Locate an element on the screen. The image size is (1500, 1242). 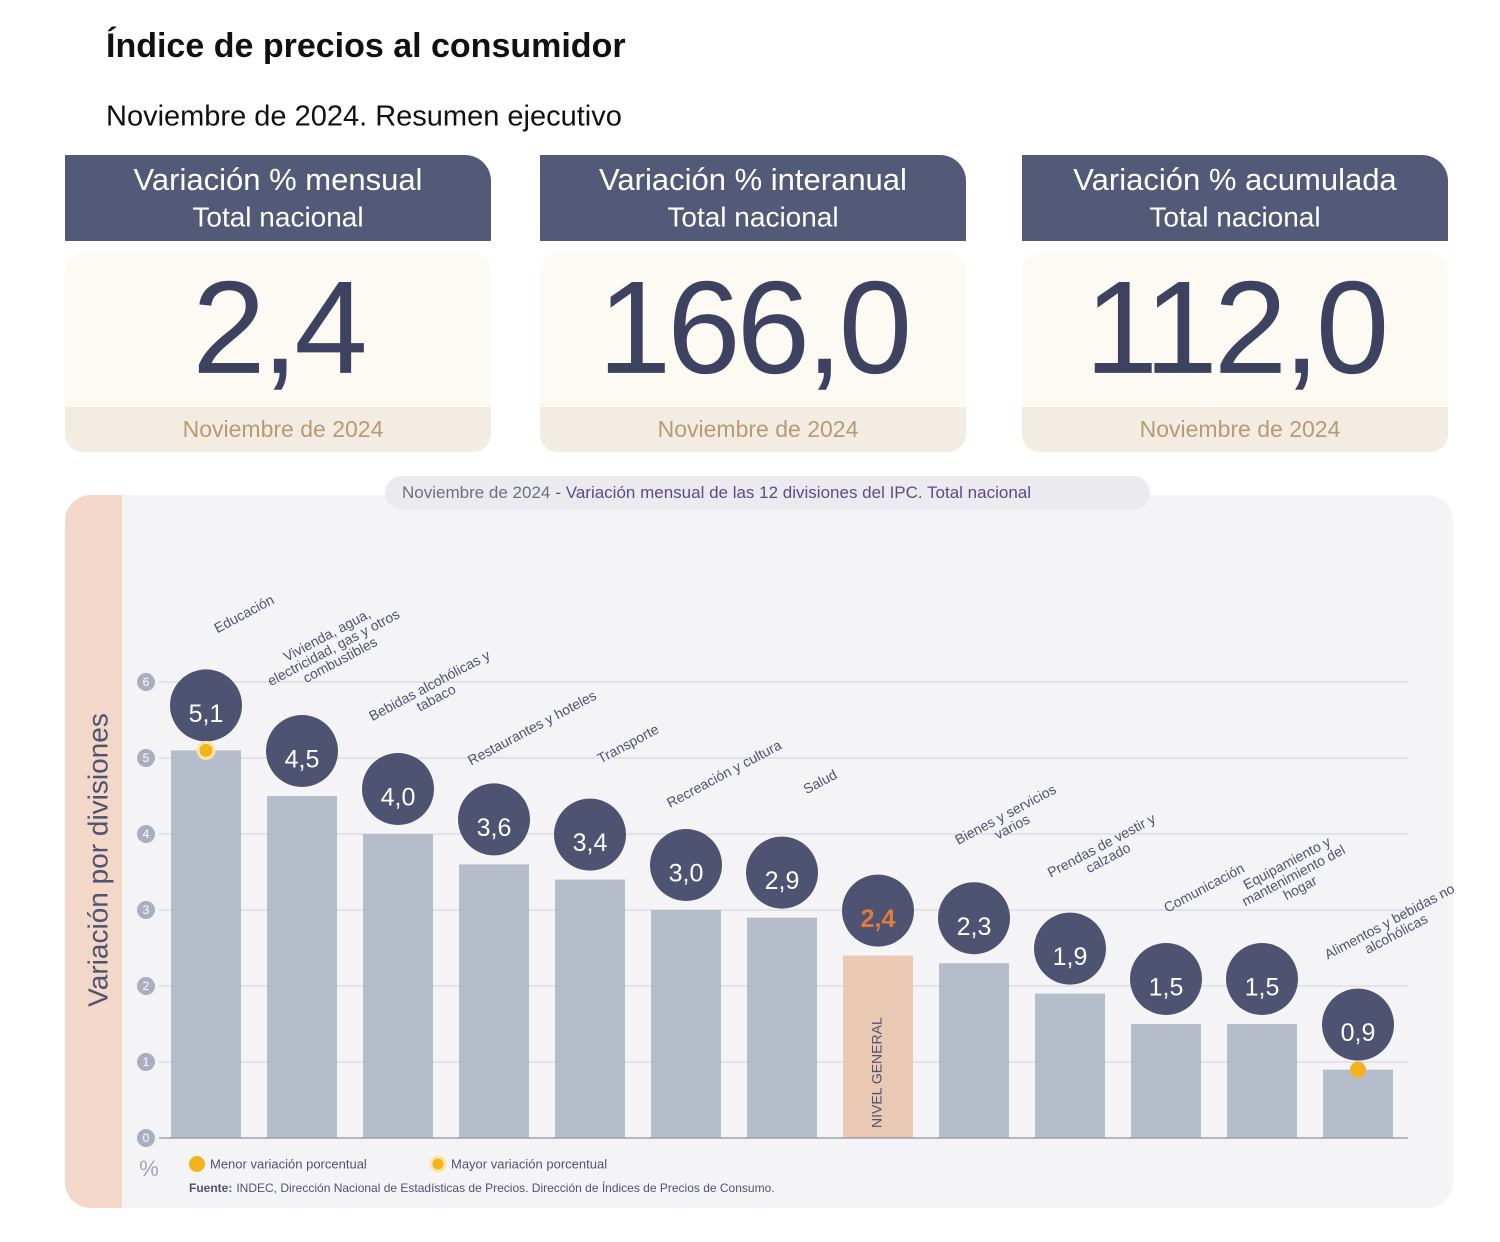
card-title: Variación % interanual is located at coordinates (753, 179).